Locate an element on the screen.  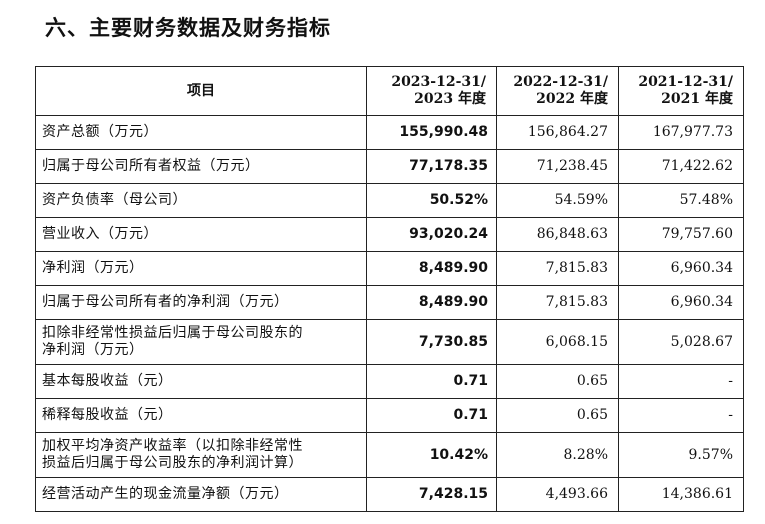
header-2021: 2021-12-31/ 2021 年度 is located at coordinates (681, 91).